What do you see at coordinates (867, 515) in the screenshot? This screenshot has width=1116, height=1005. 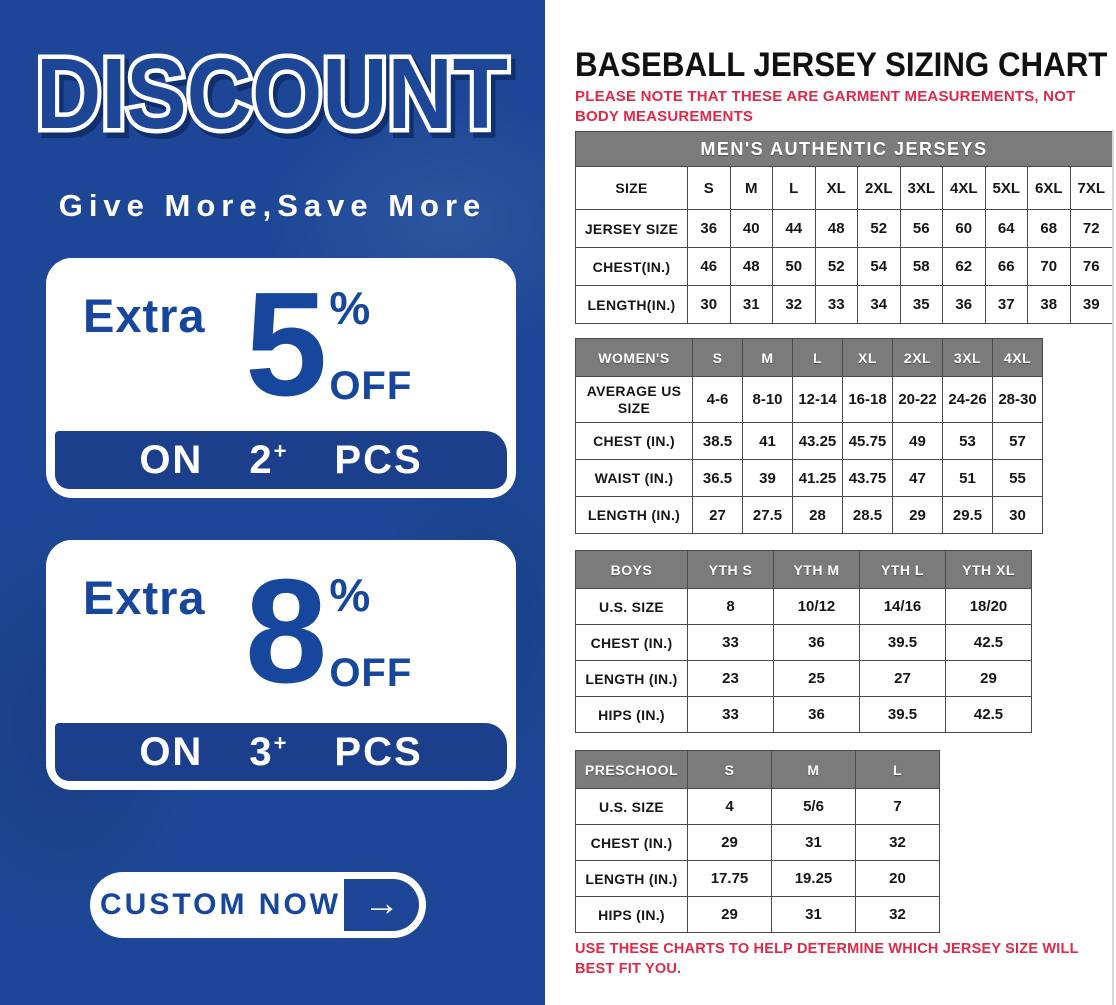 I see `table-cell: 28.5` at bounding box center [867, 515].